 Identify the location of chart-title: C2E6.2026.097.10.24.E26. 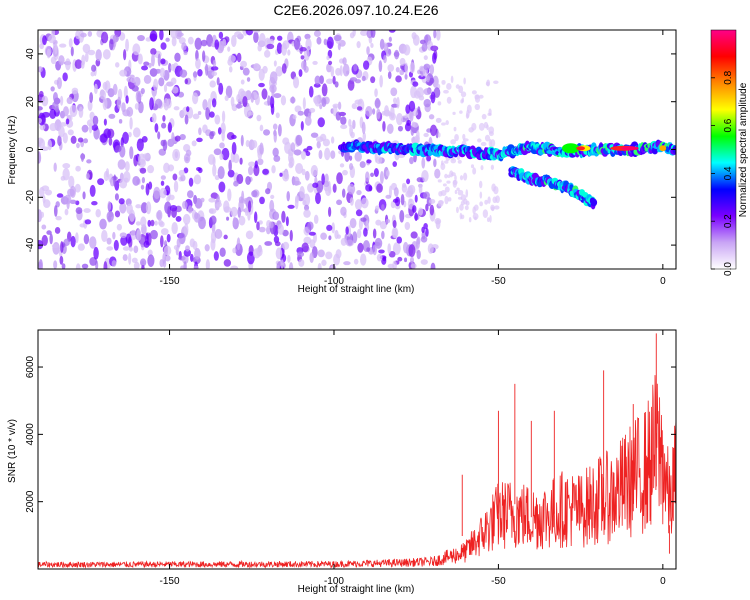
(355, 10).